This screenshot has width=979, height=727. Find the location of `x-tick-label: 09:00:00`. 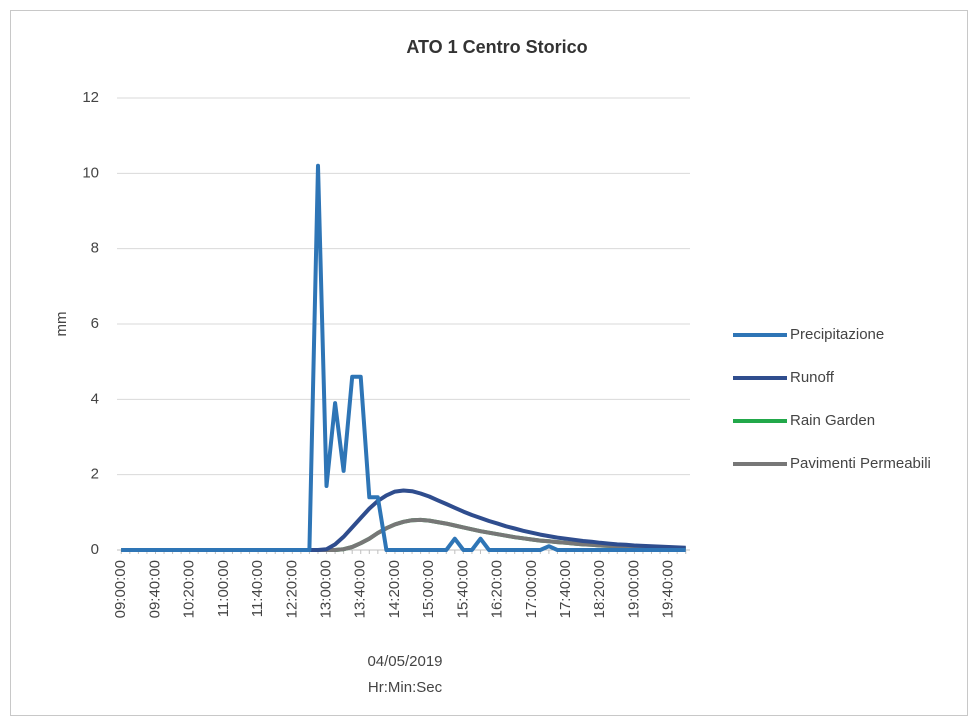

x-tick-label: 09:00:00 is located at coordinates (120, 589).